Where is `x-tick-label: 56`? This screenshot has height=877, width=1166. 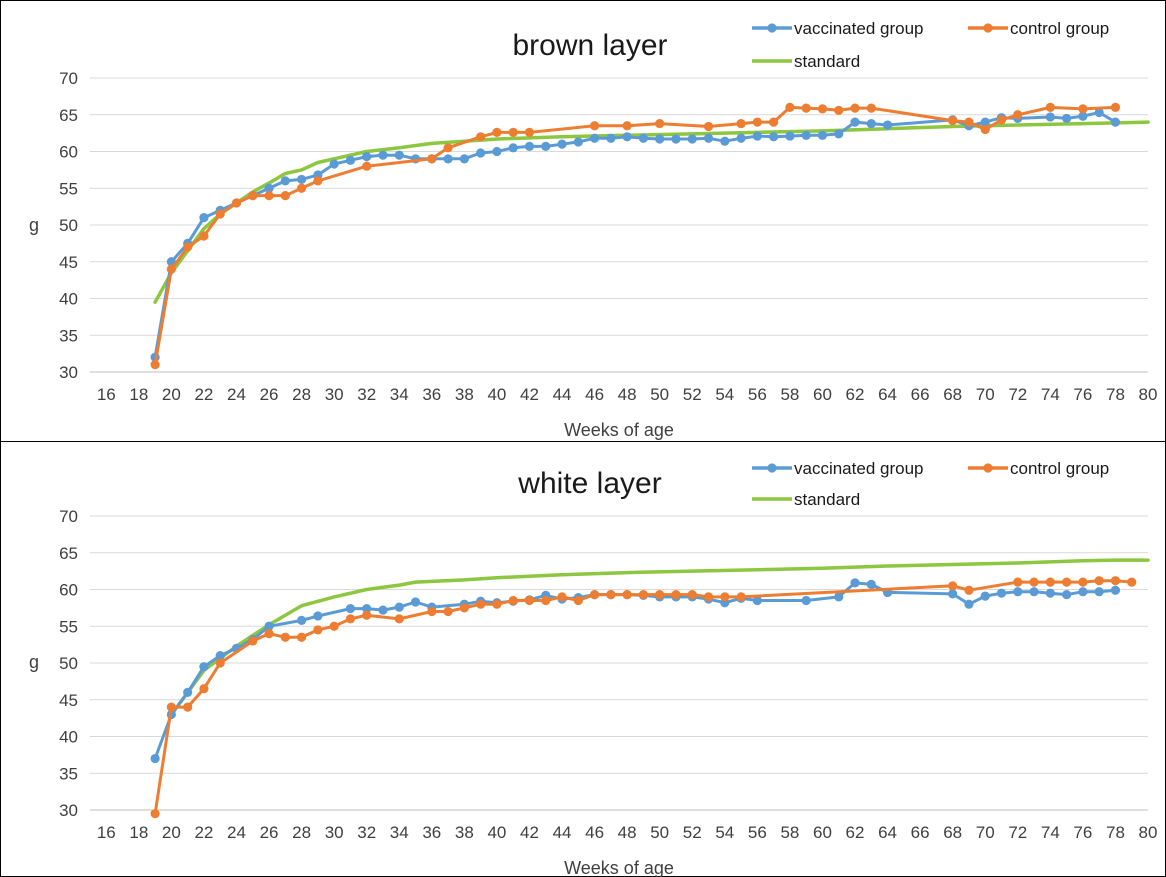 x-tick-label: 56 is located at coordinates (757, 832).